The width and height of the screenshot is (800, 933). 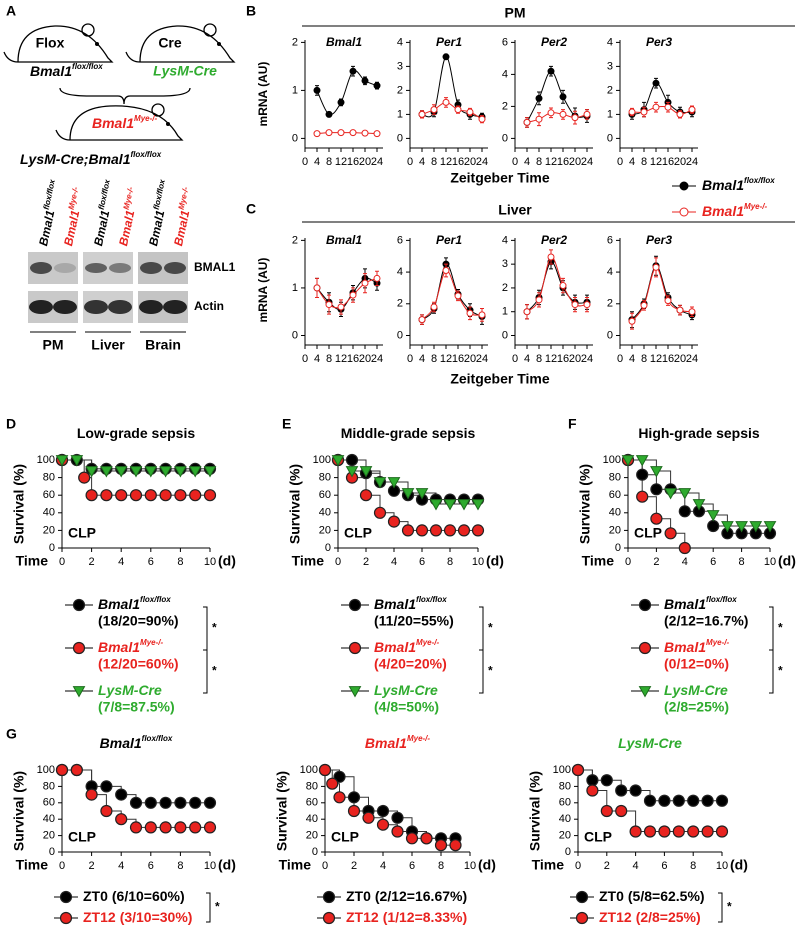 What do you see at coordinates (312, 819) in the screenshot?
I see `y-tick-label: 40` at bounding box center [312, 819].